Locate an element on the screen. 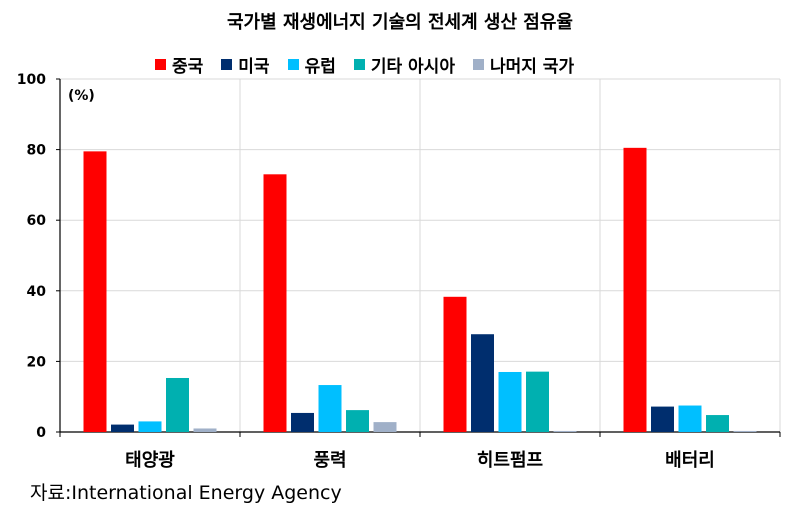  legend-item: 나머지 국가 is located at coordinates (523, 64).